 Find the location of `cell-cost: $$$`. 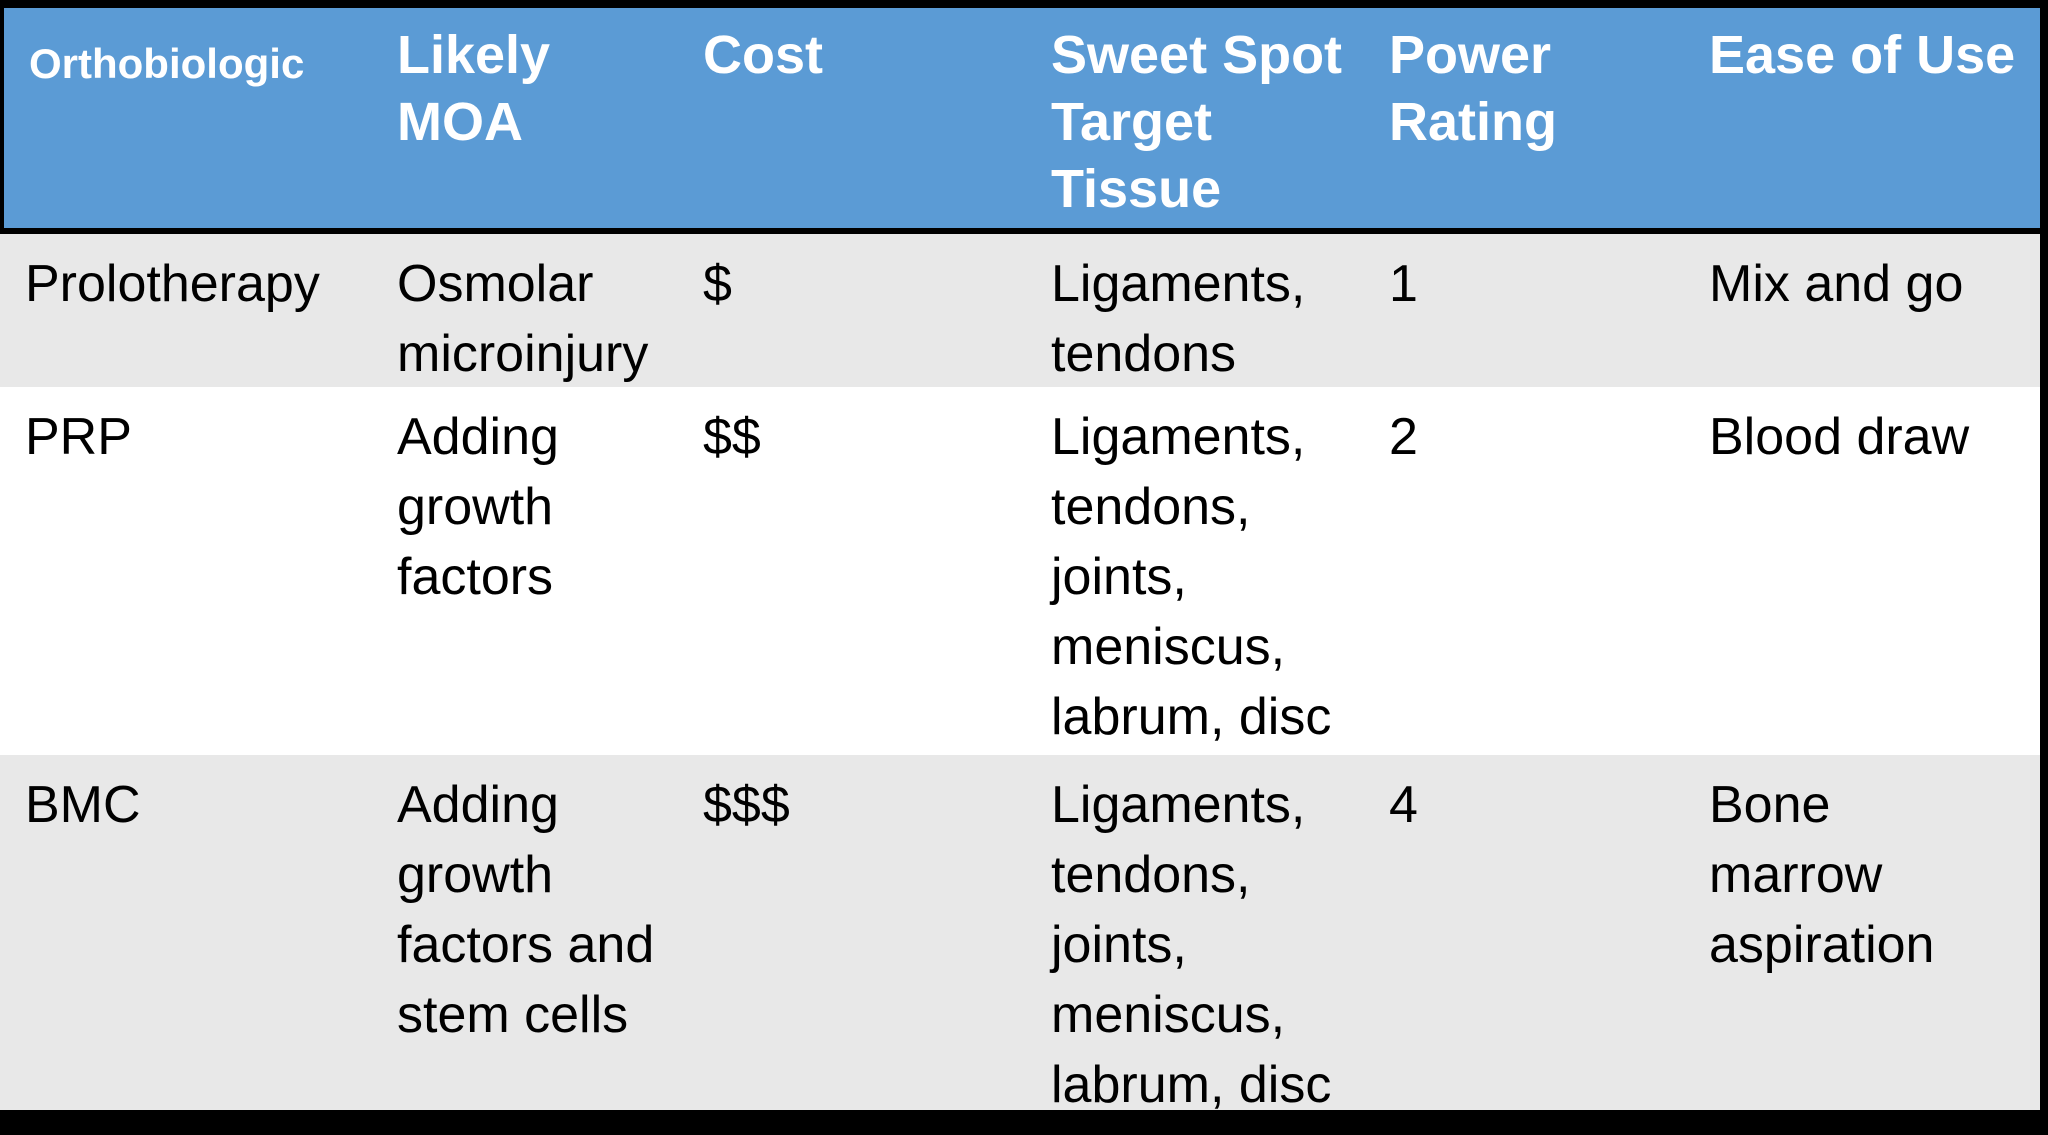

cell-cost: $$$ is located at coordinates (746, 805).